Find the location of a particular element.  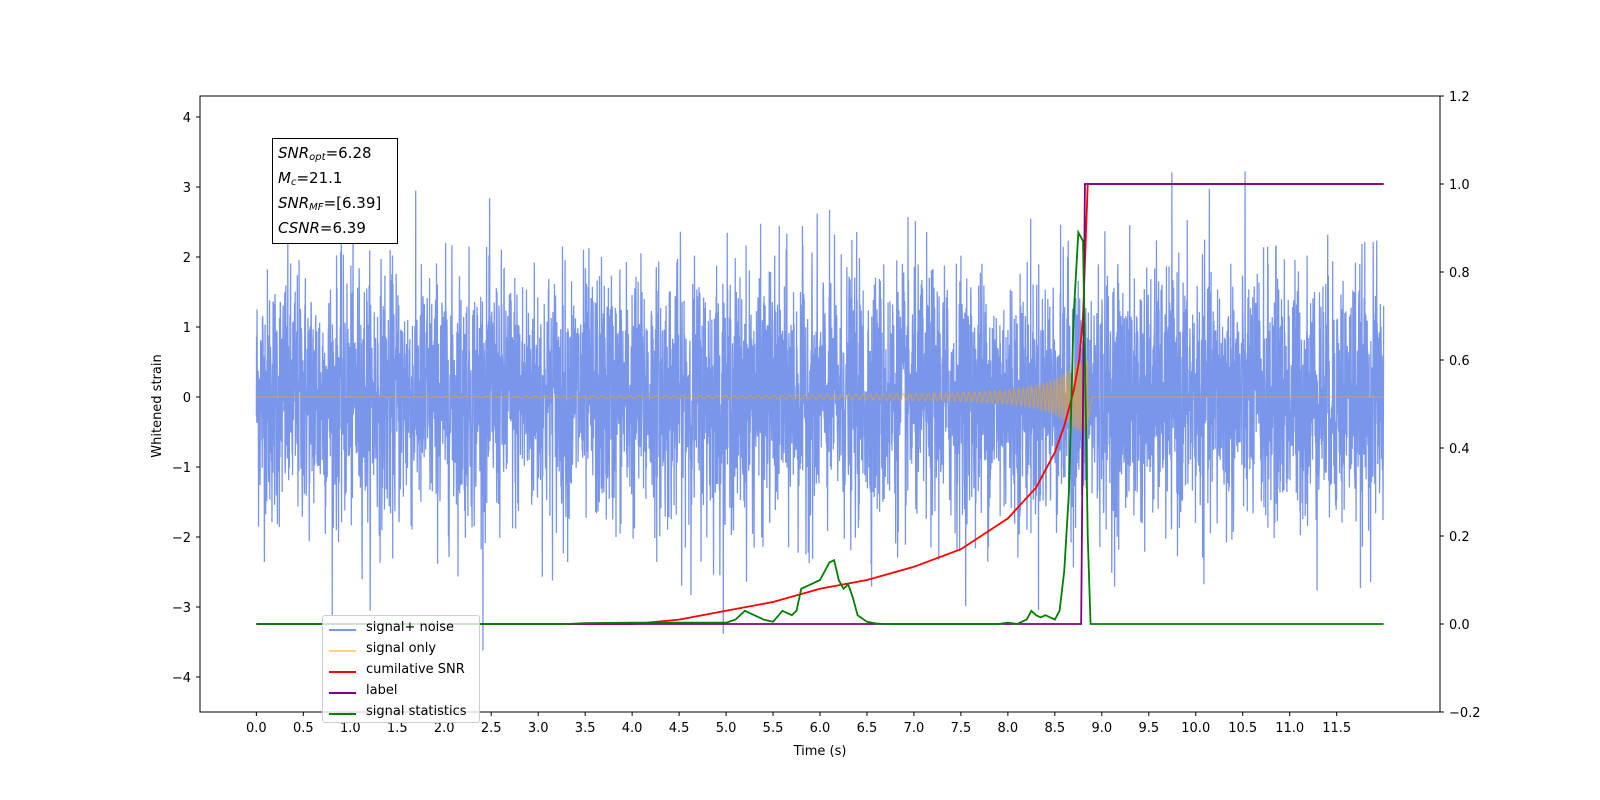

y2-tick-label: 0.6 is located at coordinates (1459, 361).